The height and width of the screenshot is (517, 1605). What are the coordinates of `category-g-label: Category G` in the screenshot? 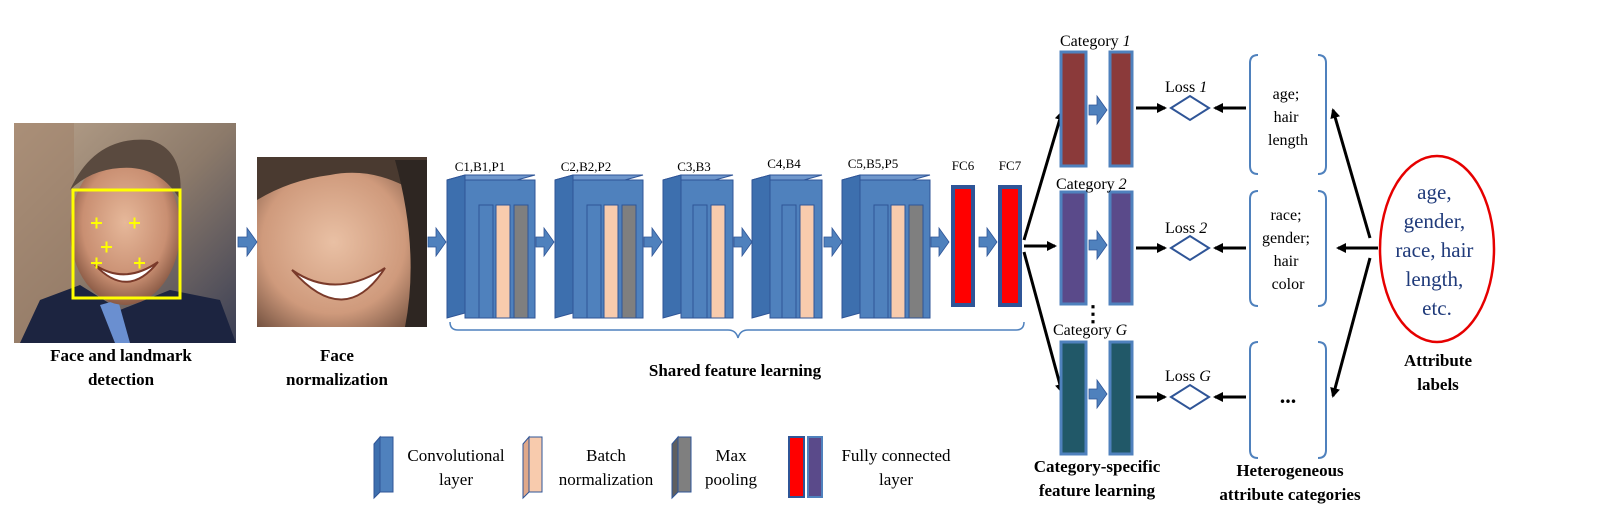 It's located at (1090, 330).